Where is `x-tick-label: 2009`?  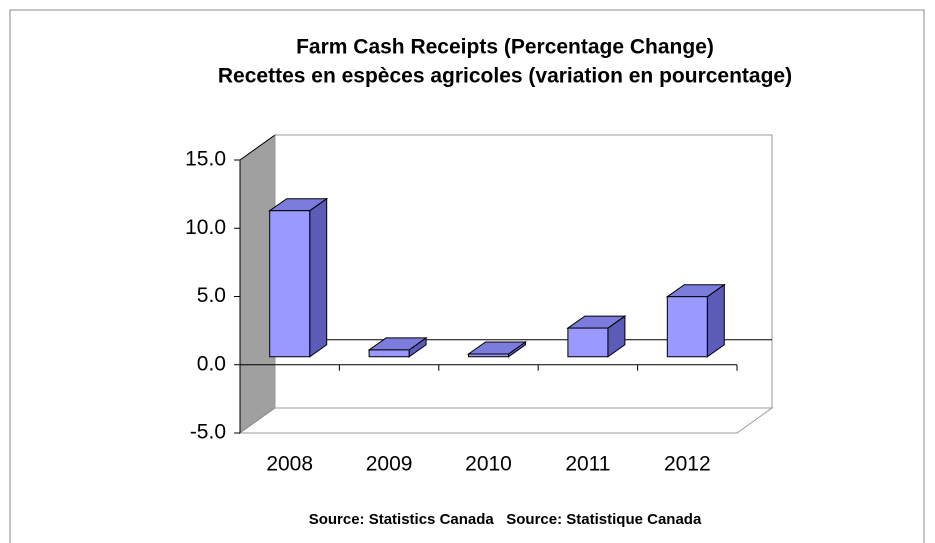 x-tick-label: 2009 is located at coordinates (389, 464).